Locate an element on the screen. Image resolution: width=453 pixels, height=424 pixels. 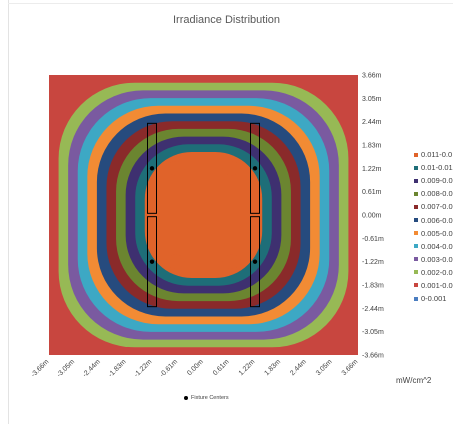
x-tick-label: -3.05m is located at coordinates (66, 368).